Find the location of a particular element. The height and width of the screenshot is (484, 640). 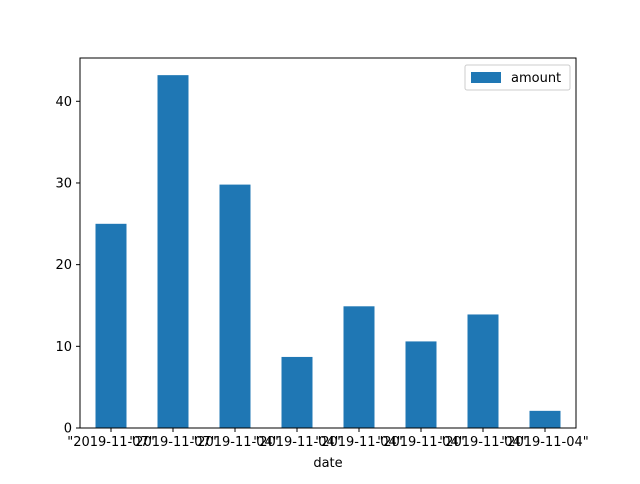

legend-box is located at coordinates (517, 77).